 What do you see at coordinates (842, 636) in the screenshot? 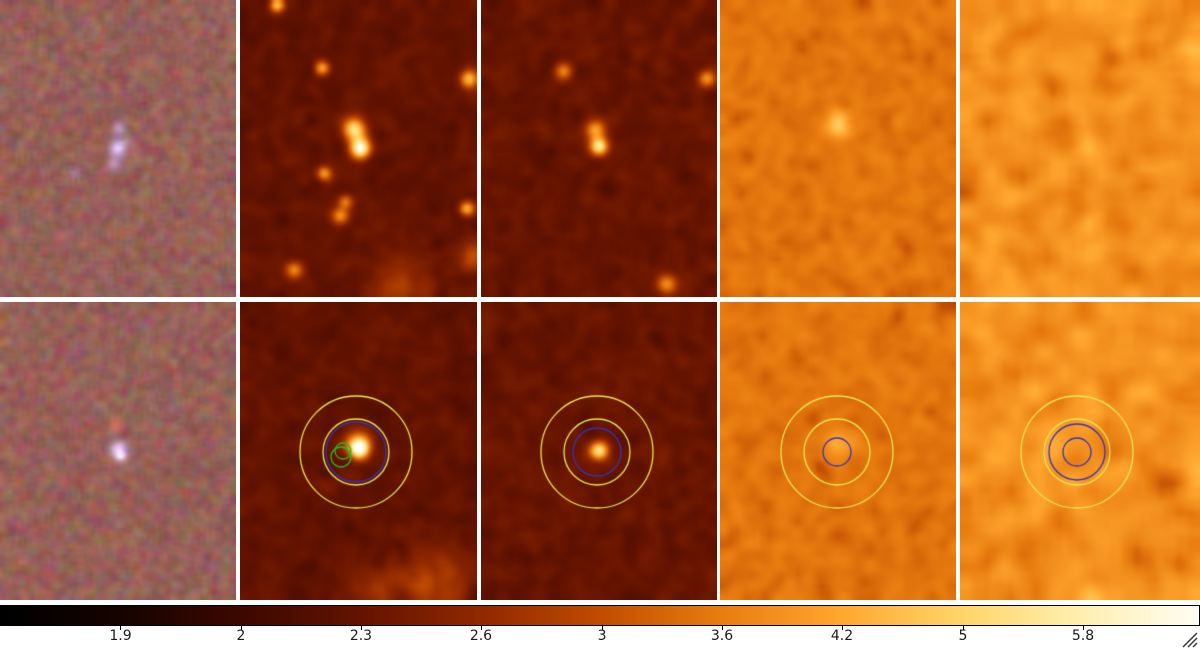
I see `colorbar-tick-label: 4.2` at bounding box center [842, 636].